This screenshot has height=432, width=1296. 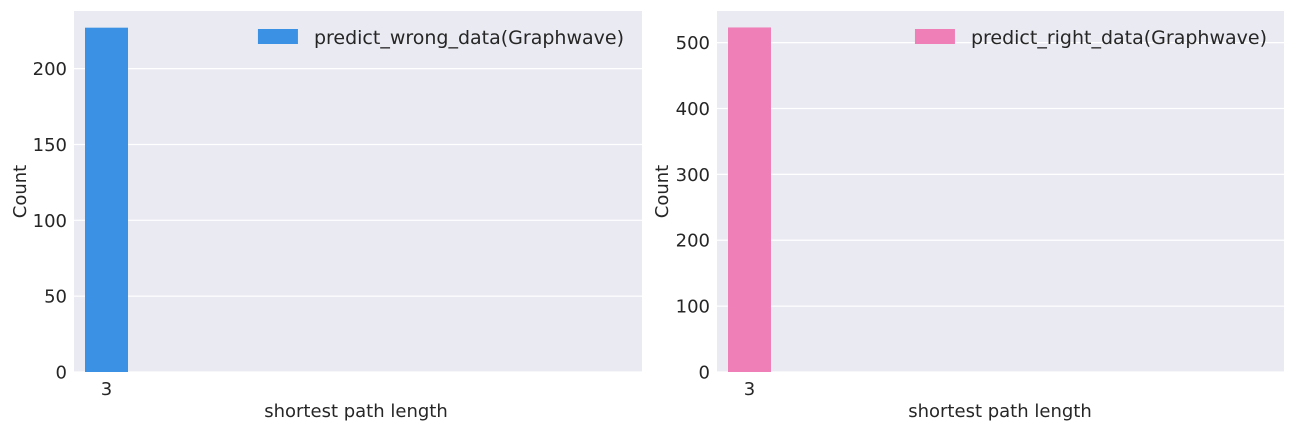 I want to click on y-tick-labels: 0 50 100 150 200, so click(x=50, y=221).